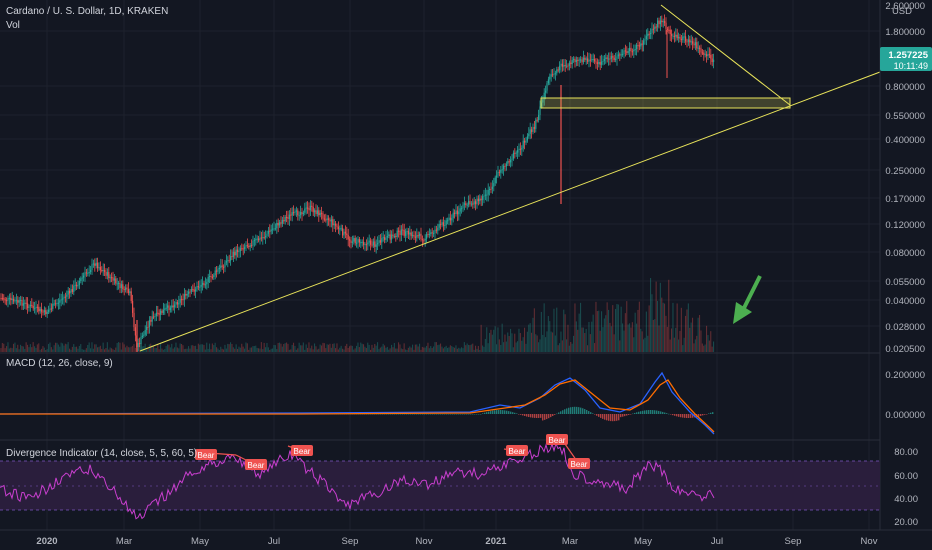  I want to click on price-tick-label: 0.040000, so click(905, 301).